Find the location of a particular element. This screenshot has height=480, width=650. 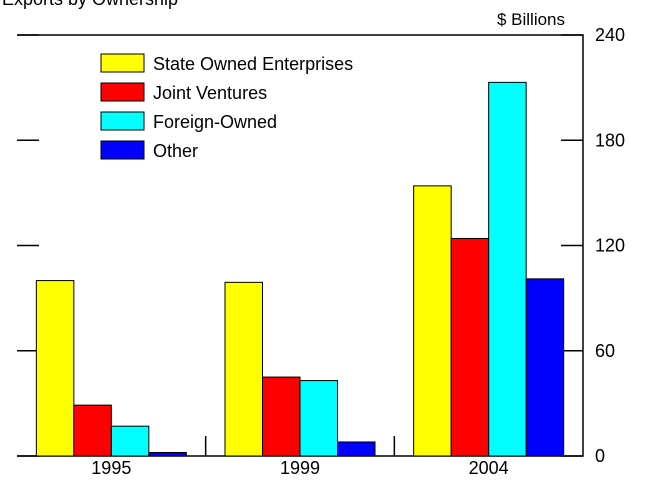

legend-label-3: Other is located at coordinates (175, 151).